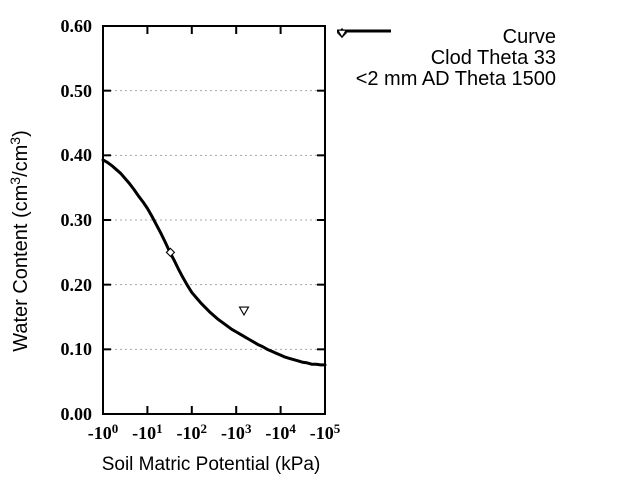  Describe the element at coordinates (76, 414) in the screenshot. I see `y-tick-label: 0.00` at that location.